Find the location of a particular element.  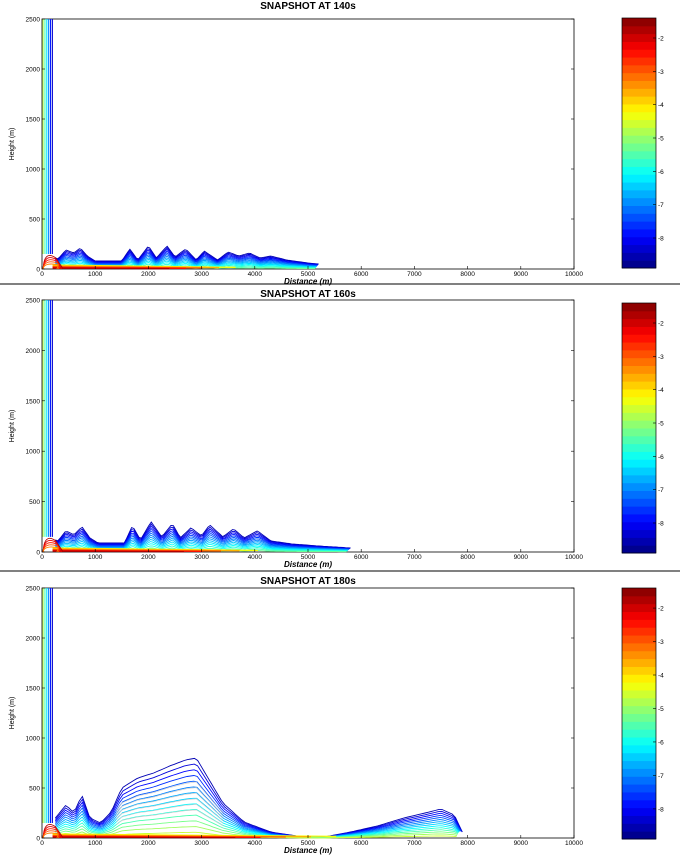

contour-layer is located at coordinates (180, 144).